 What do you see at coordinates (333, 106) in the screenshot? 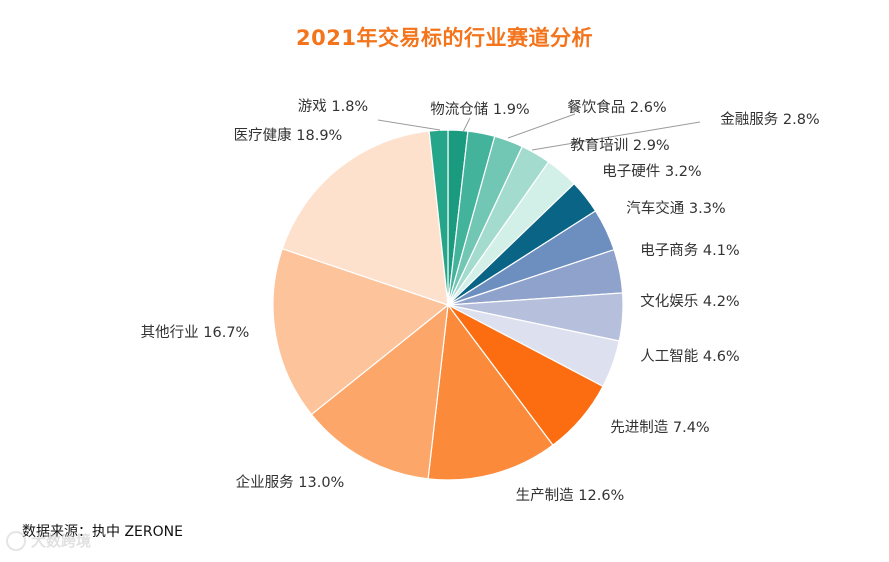
I see `slice-label-15: 游戏 1.8%` at bounding box center [333, 106].